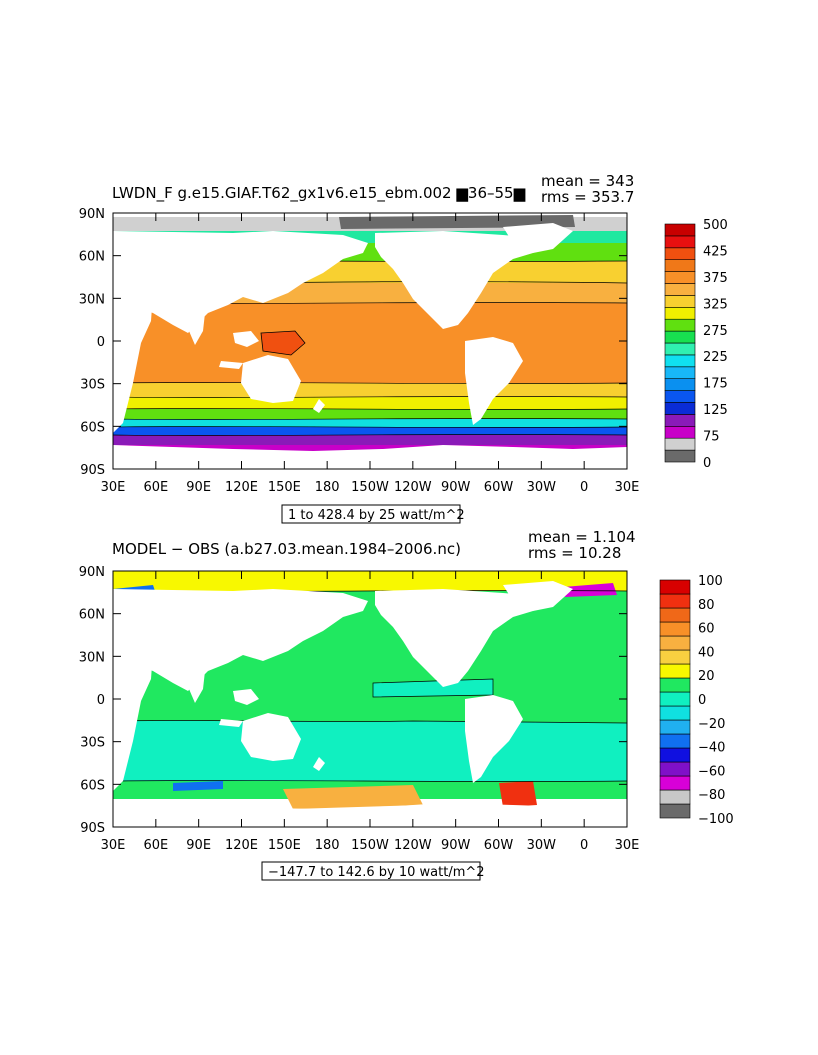 The width and height of the screenshot is (818, 1055). I want to click on colorbar-label: 175, so click(715, 384).